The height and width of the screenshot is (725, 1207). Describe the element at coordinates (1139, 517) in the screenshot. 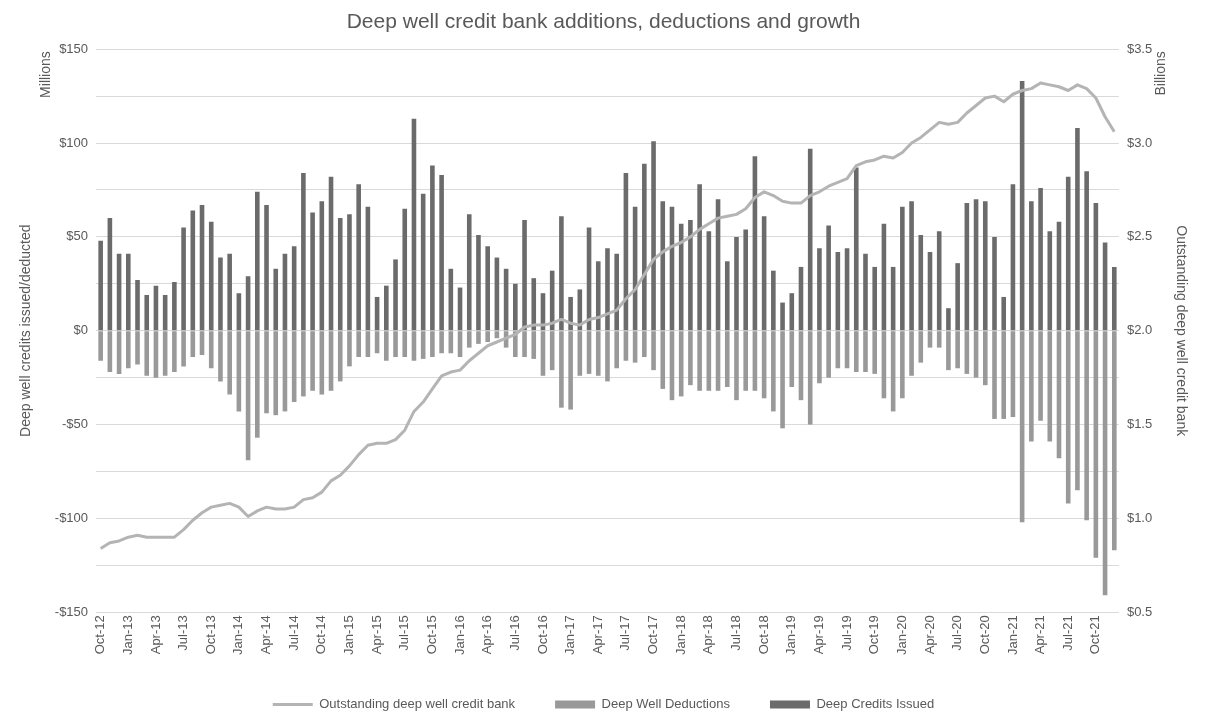

I see `y2-tick-label: $1.0` at that location.